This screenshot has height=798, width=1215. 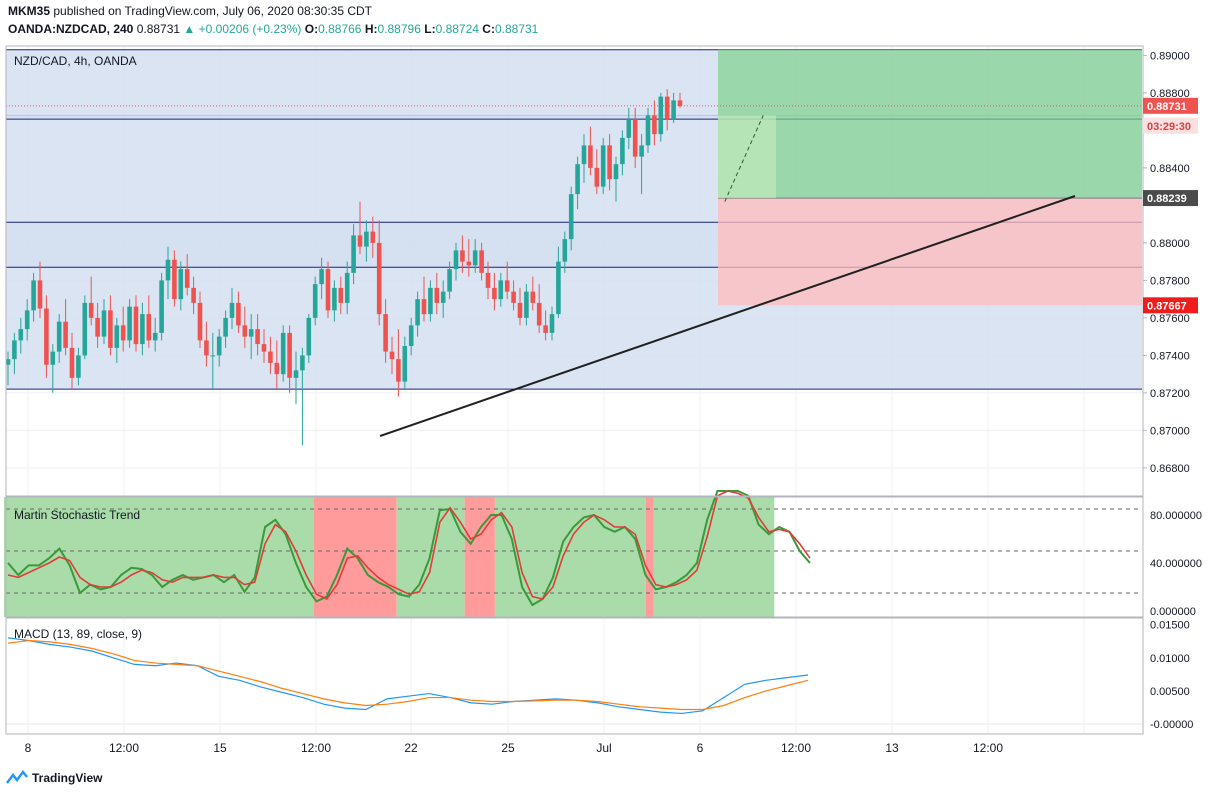 I want to click on price-axis-label: 0.87800, so click(x=1170, y=281).